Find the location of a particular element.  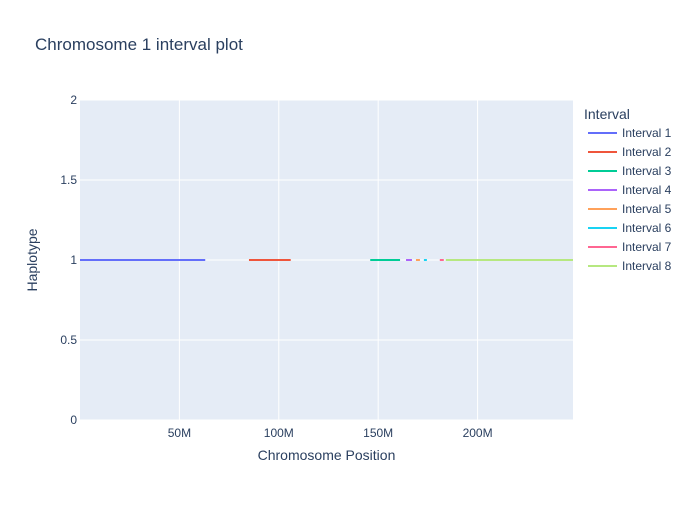

legend-label: Interval 7 is located at coordinates (647, 247).